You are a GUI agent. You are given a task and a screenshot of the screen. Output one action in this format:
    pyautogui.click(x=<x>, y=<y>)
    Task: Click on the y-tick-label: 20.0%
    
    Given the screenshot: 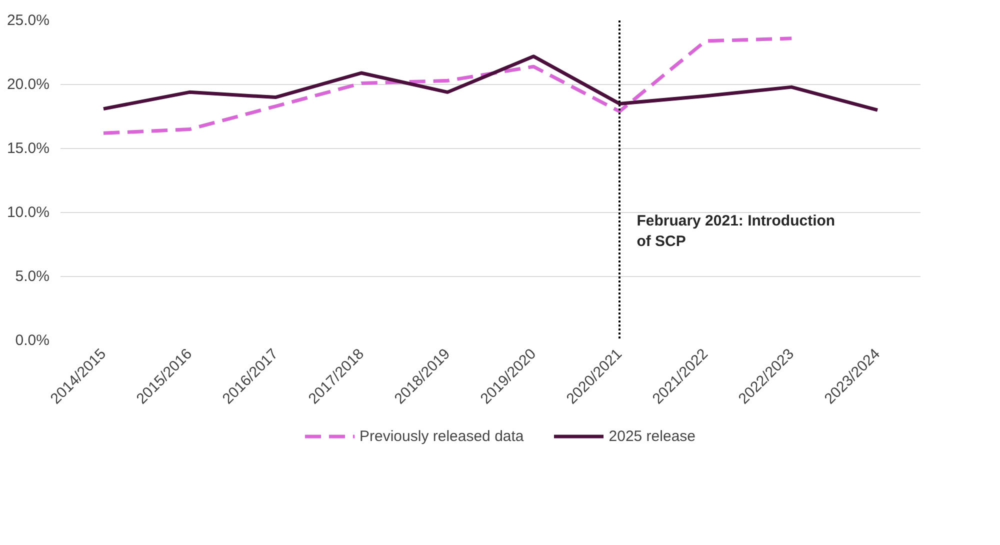 What is the action you would take?
    pyautogui.click(x=28, y=84)
    